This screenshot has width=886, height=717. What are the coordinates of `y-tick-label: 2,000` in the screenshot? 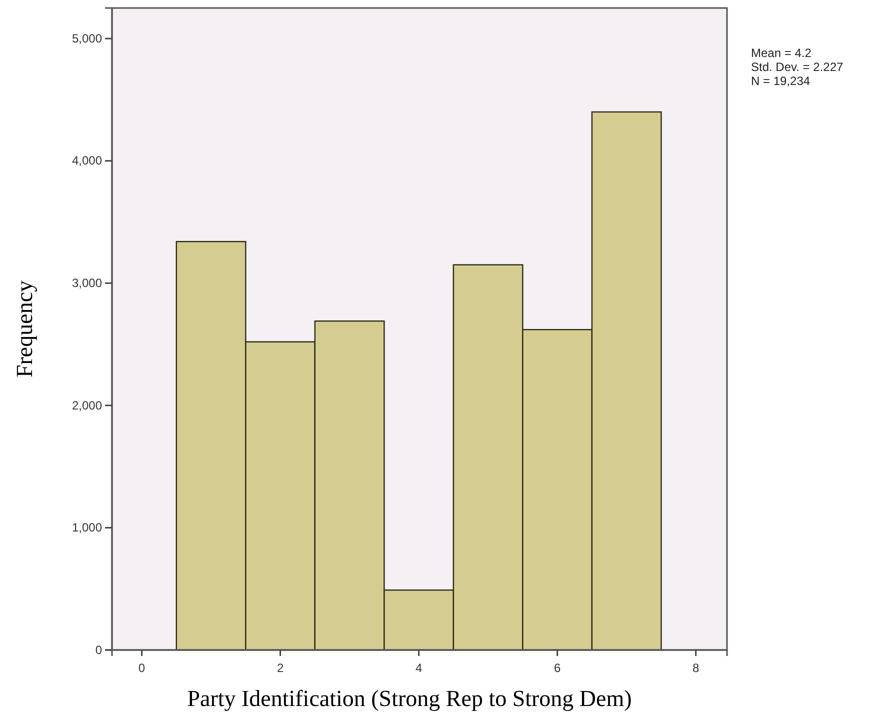 It's located at (87, 405).